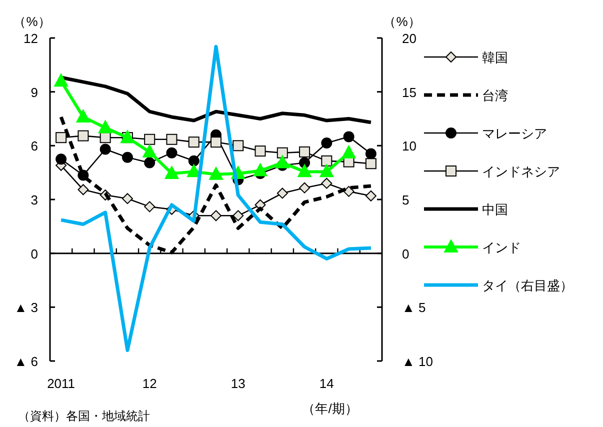 The image size is (603, 427). I want to click on y-tick-label: 6, so click(34, 146).